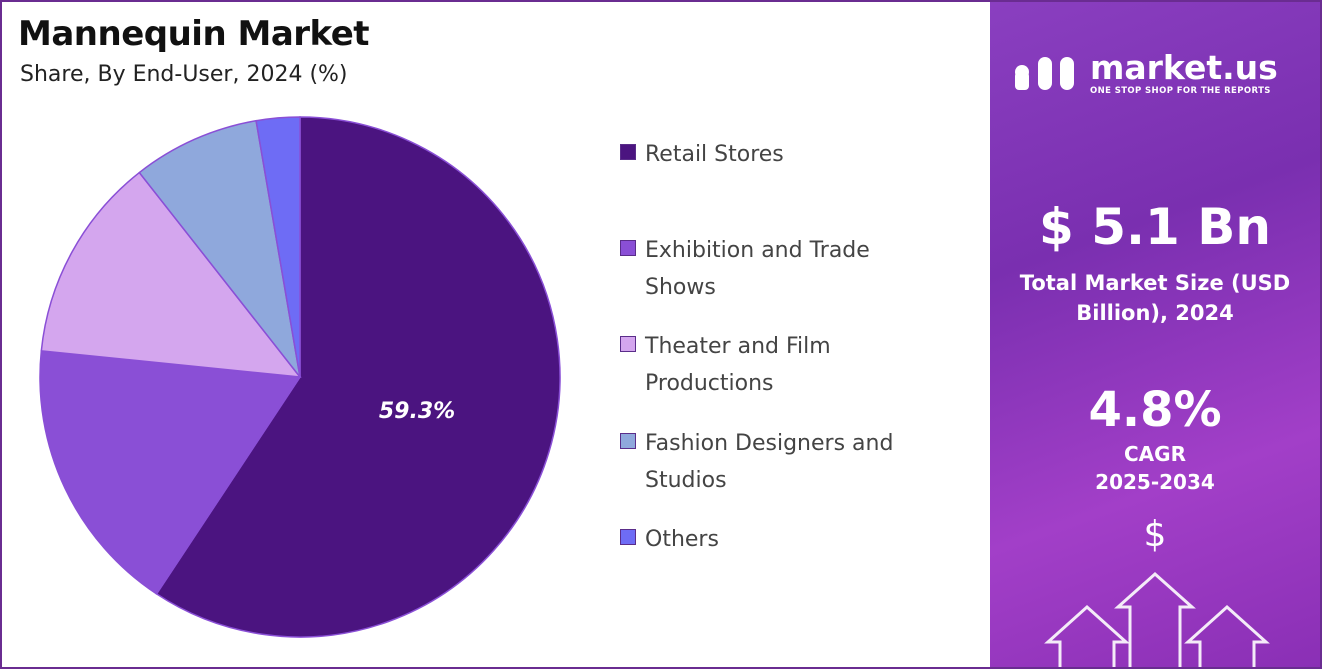 The image size is (1322, 669). Describe the element at coordinates (1155, 410) in the screenshot. I see `cagr-value: 4.8%` at that location.